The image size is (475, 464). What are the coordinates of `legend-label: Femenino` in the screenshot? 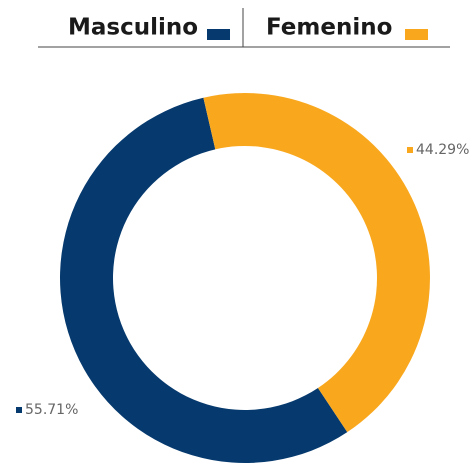 It's located at (329, 28).